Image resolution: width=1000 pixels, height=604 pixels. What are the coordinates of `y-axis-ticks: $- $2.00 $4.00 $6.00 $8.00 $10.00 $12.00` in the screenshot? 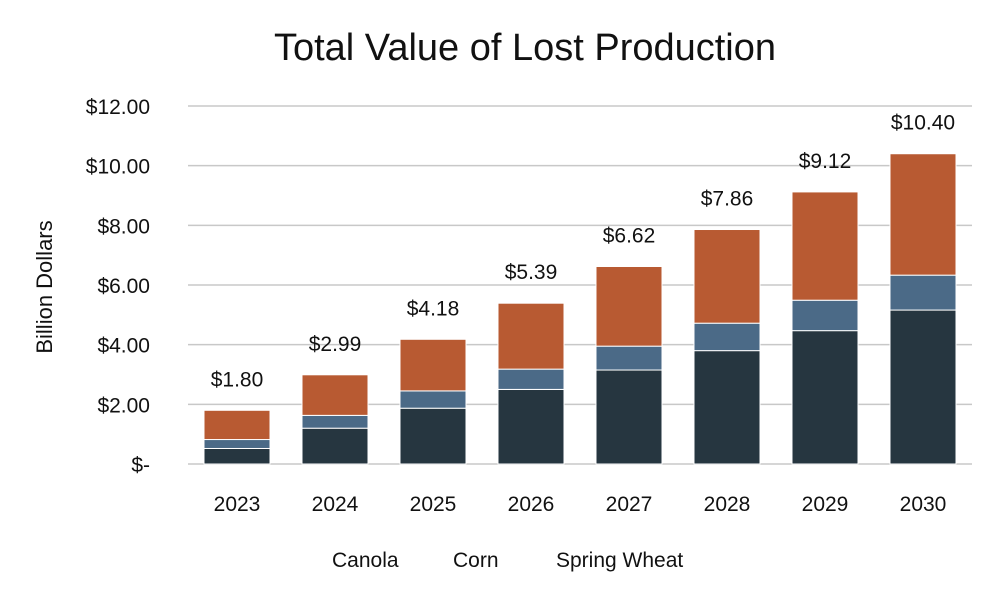 It's located at (118, 286).